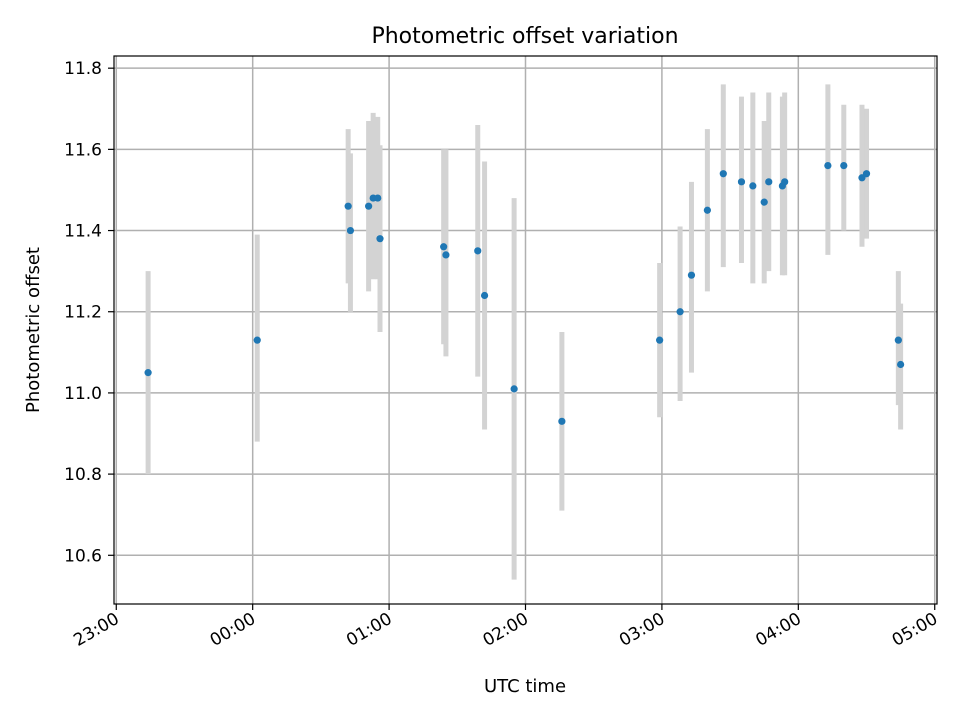  Describe the element at coordinates (83, 556) in the screenshot. I see `y-tick-label: 10.6` at that location.